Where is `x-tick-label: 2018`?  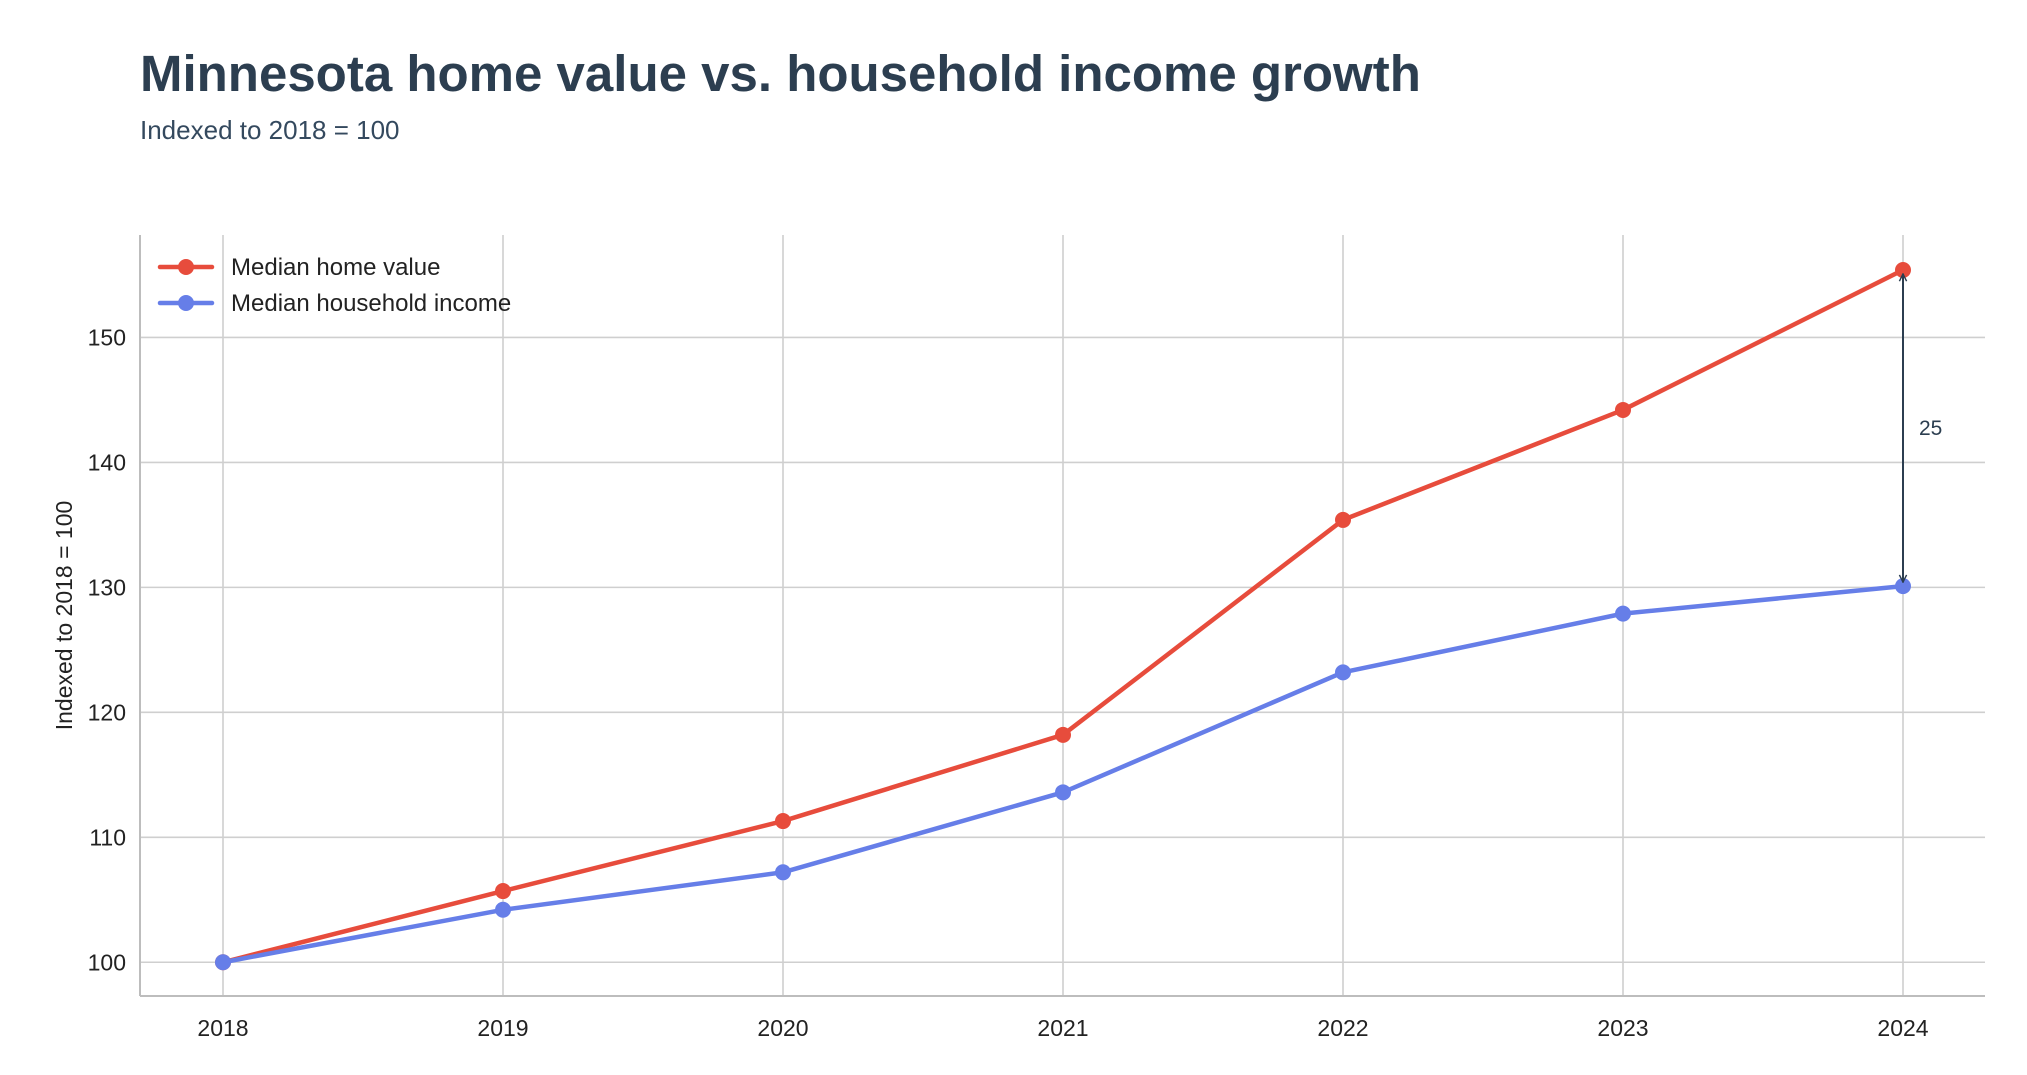
x-tick-label: 2018 is located at coordinates (222, 1028).